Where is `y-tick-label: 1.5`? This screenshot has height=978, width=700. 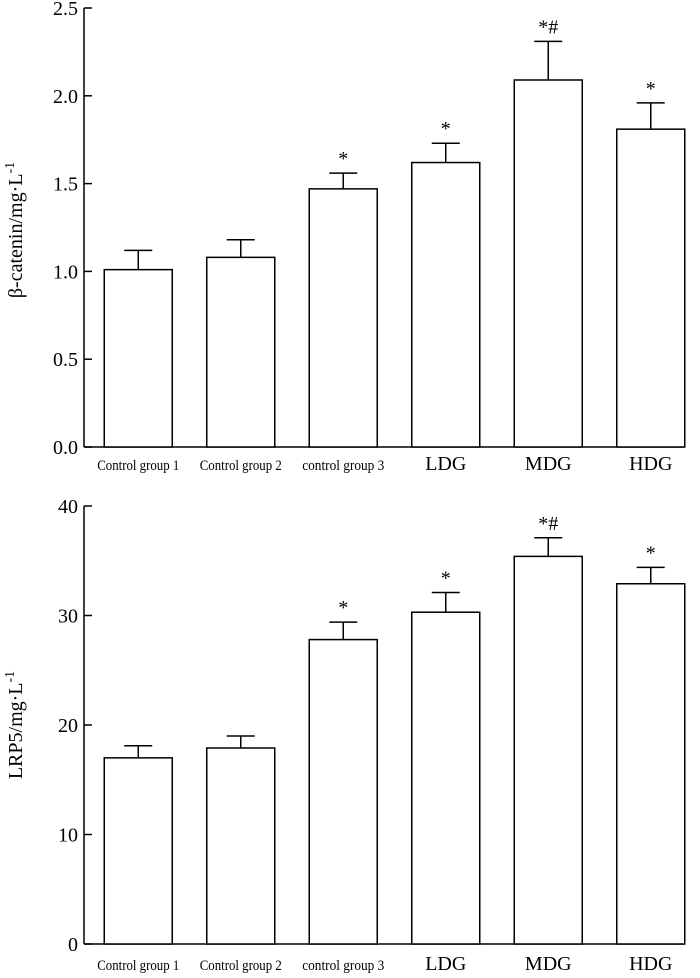 y-tick-label: 1.5 is located at coordinates (65, 185).